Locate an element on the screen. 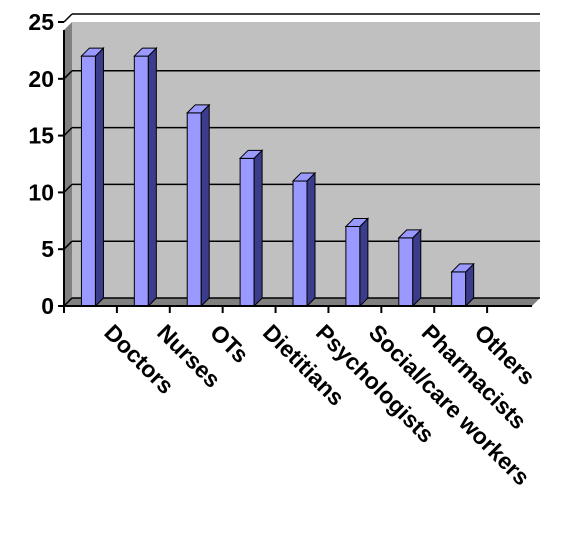 The image size is (578, 559). bar-pharmacists is located at coordinates (409, 268).